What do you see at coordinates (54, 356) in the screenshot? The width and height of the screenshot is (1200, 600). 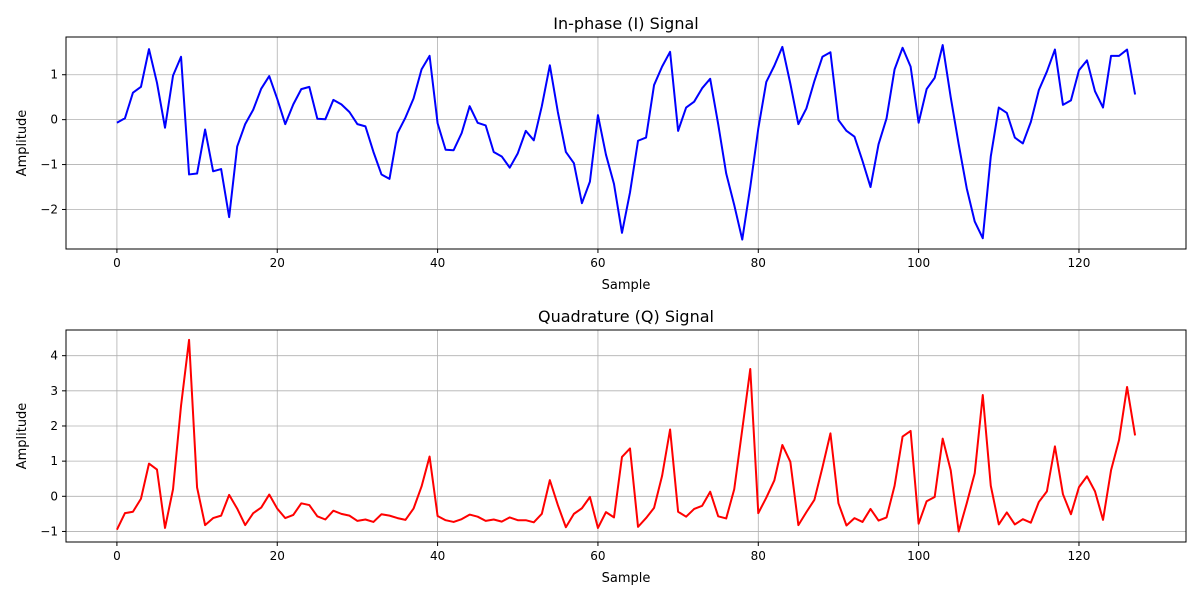 I see `y-tick-label: 4` at bounding box center [54, 356].